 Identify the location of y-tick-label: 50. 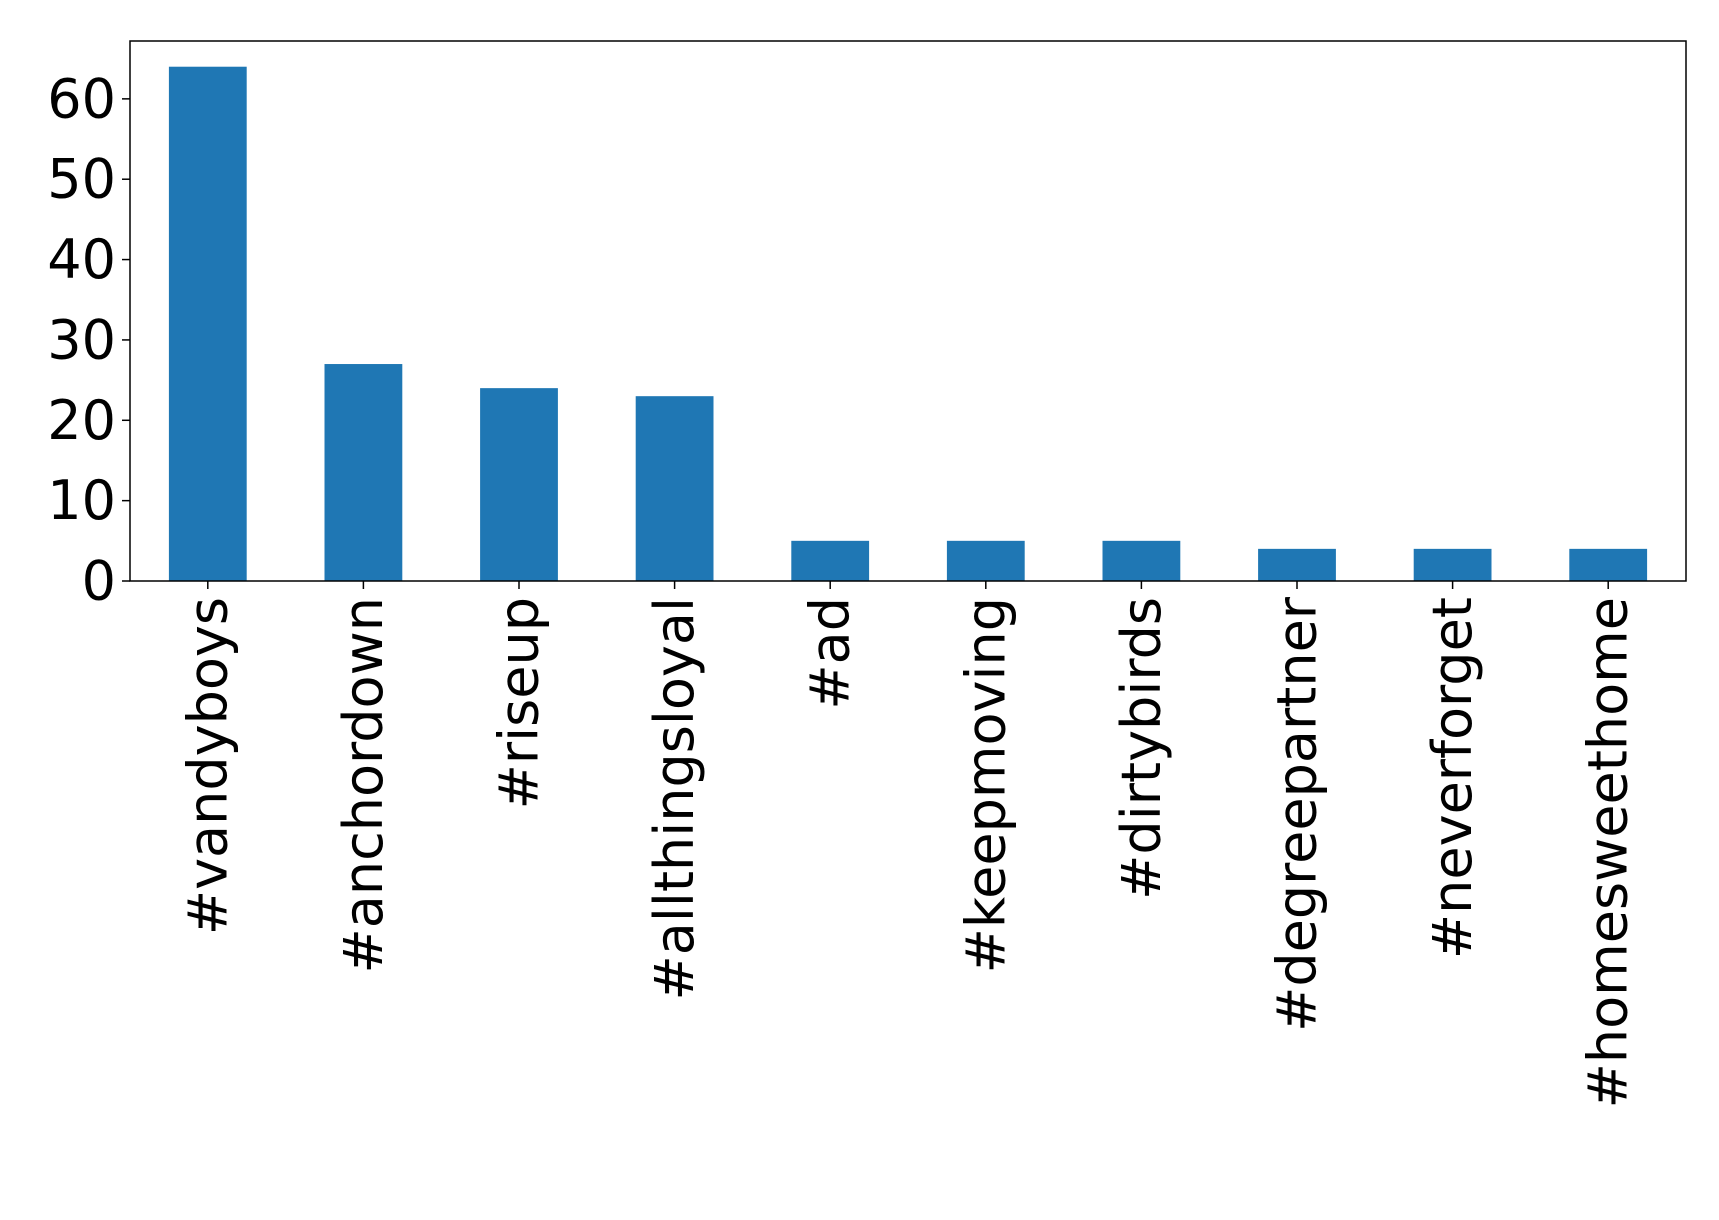
(81, 179).